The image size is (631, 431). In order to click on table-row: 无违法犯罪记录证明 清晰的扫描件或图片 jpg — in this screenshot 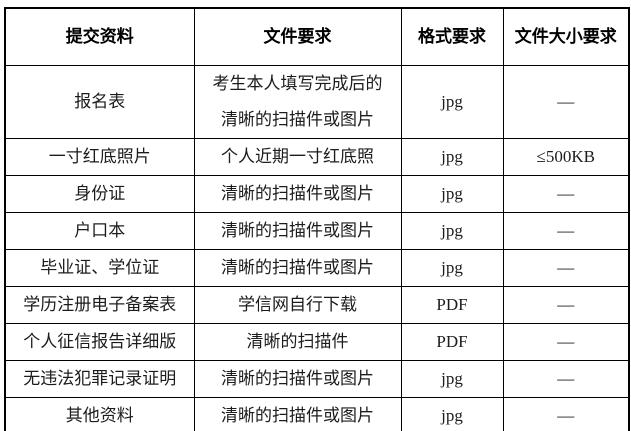, I will do `click(317, 379)`.